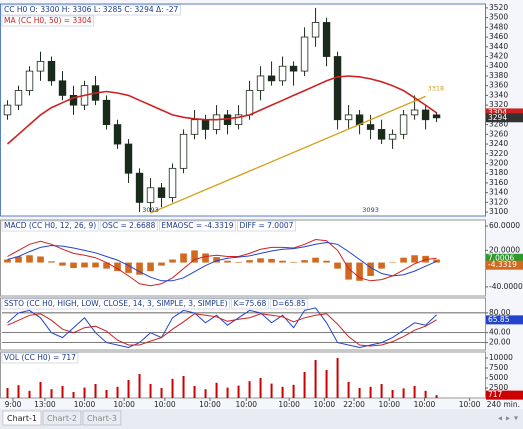 The height and width of the screenshot is (429, 523). What do you see at coordinates (508, 418) in the screenshot?
I see `scroll-right: ▸` at bounding box center [508, 418].